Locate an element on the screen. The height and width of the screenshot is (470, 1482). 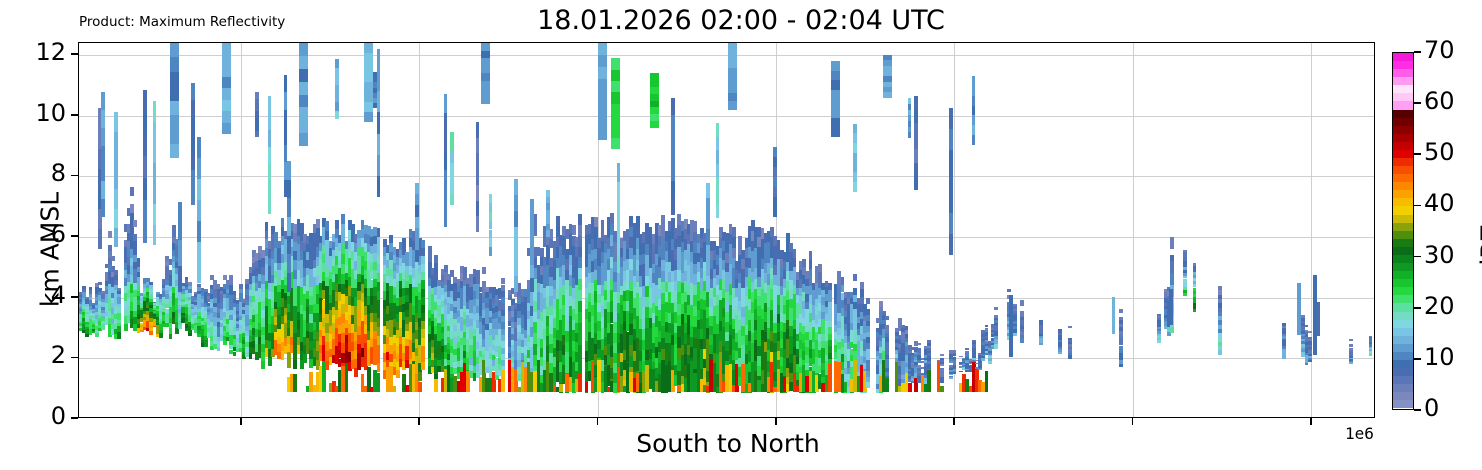
colorbar-tick-label: 60 is located at coordinates (1439, 101).